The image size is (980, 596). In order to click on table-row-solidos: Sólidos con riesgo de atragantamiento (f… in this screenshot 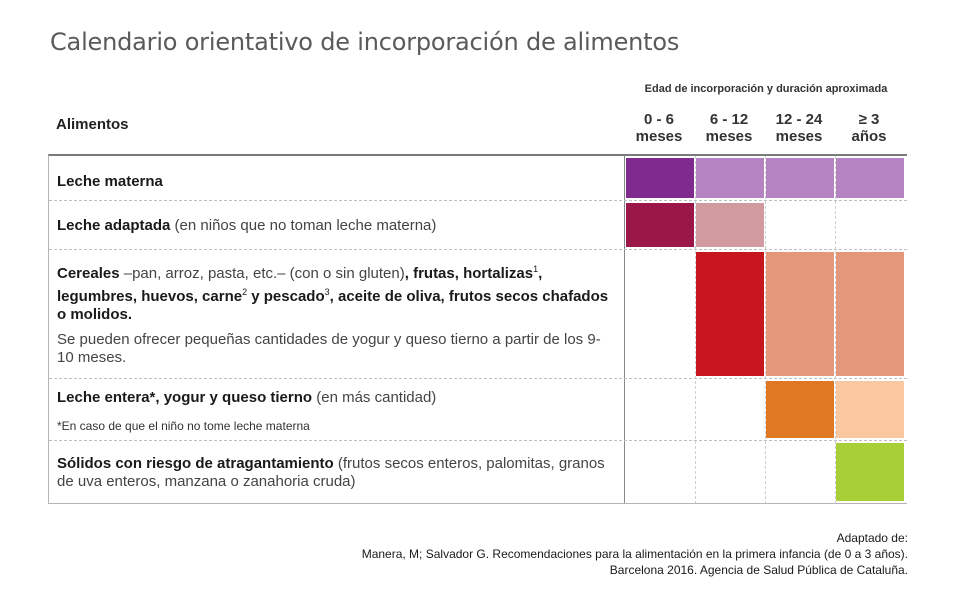, I will do `click(478, 472)`.